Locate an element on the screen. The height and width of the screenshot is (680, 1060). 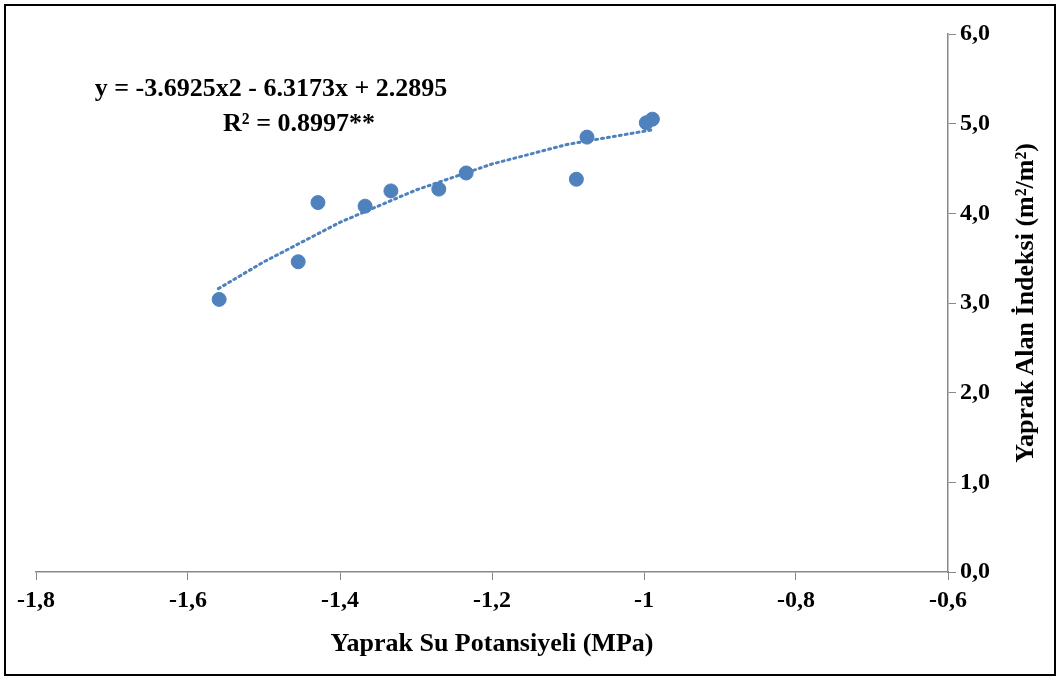
x-tick-label: -1,4 is located at coordinates (340, 598).